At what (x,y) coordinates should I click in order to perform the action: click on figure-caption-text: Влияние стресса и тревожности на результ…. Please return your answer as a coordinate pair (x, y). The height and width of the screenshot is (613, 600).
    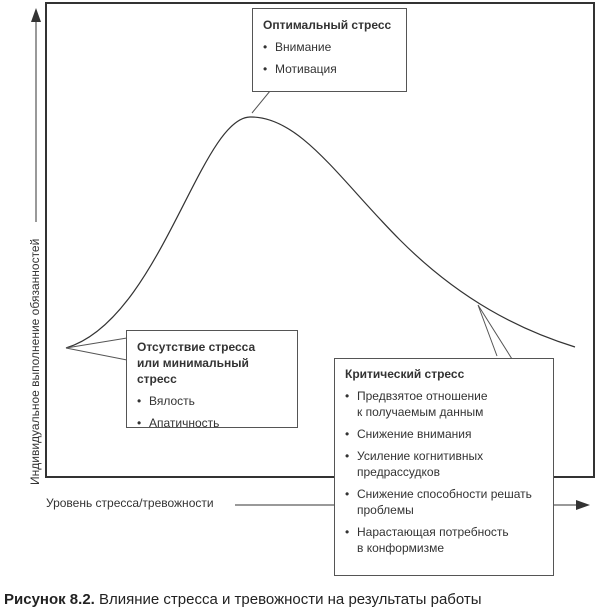
    Looking at the image, I should click on (290, 599).